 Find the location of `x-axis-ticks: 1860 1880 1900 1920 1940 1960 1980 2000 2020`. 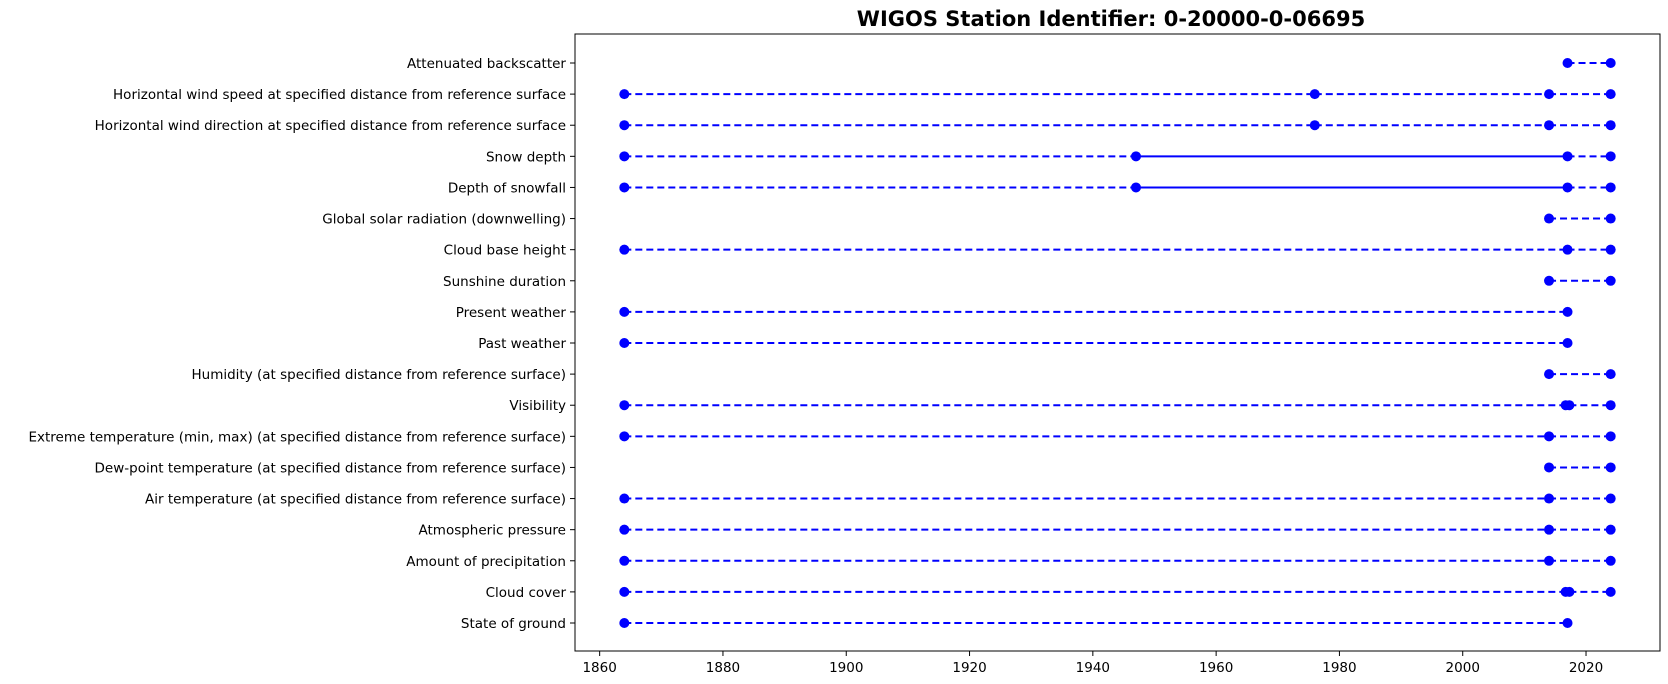

x-axis-ticks: 1860 1880 1900 1920 1940 1960 1980 2000 2020 is located at coordinates (1092, 663).